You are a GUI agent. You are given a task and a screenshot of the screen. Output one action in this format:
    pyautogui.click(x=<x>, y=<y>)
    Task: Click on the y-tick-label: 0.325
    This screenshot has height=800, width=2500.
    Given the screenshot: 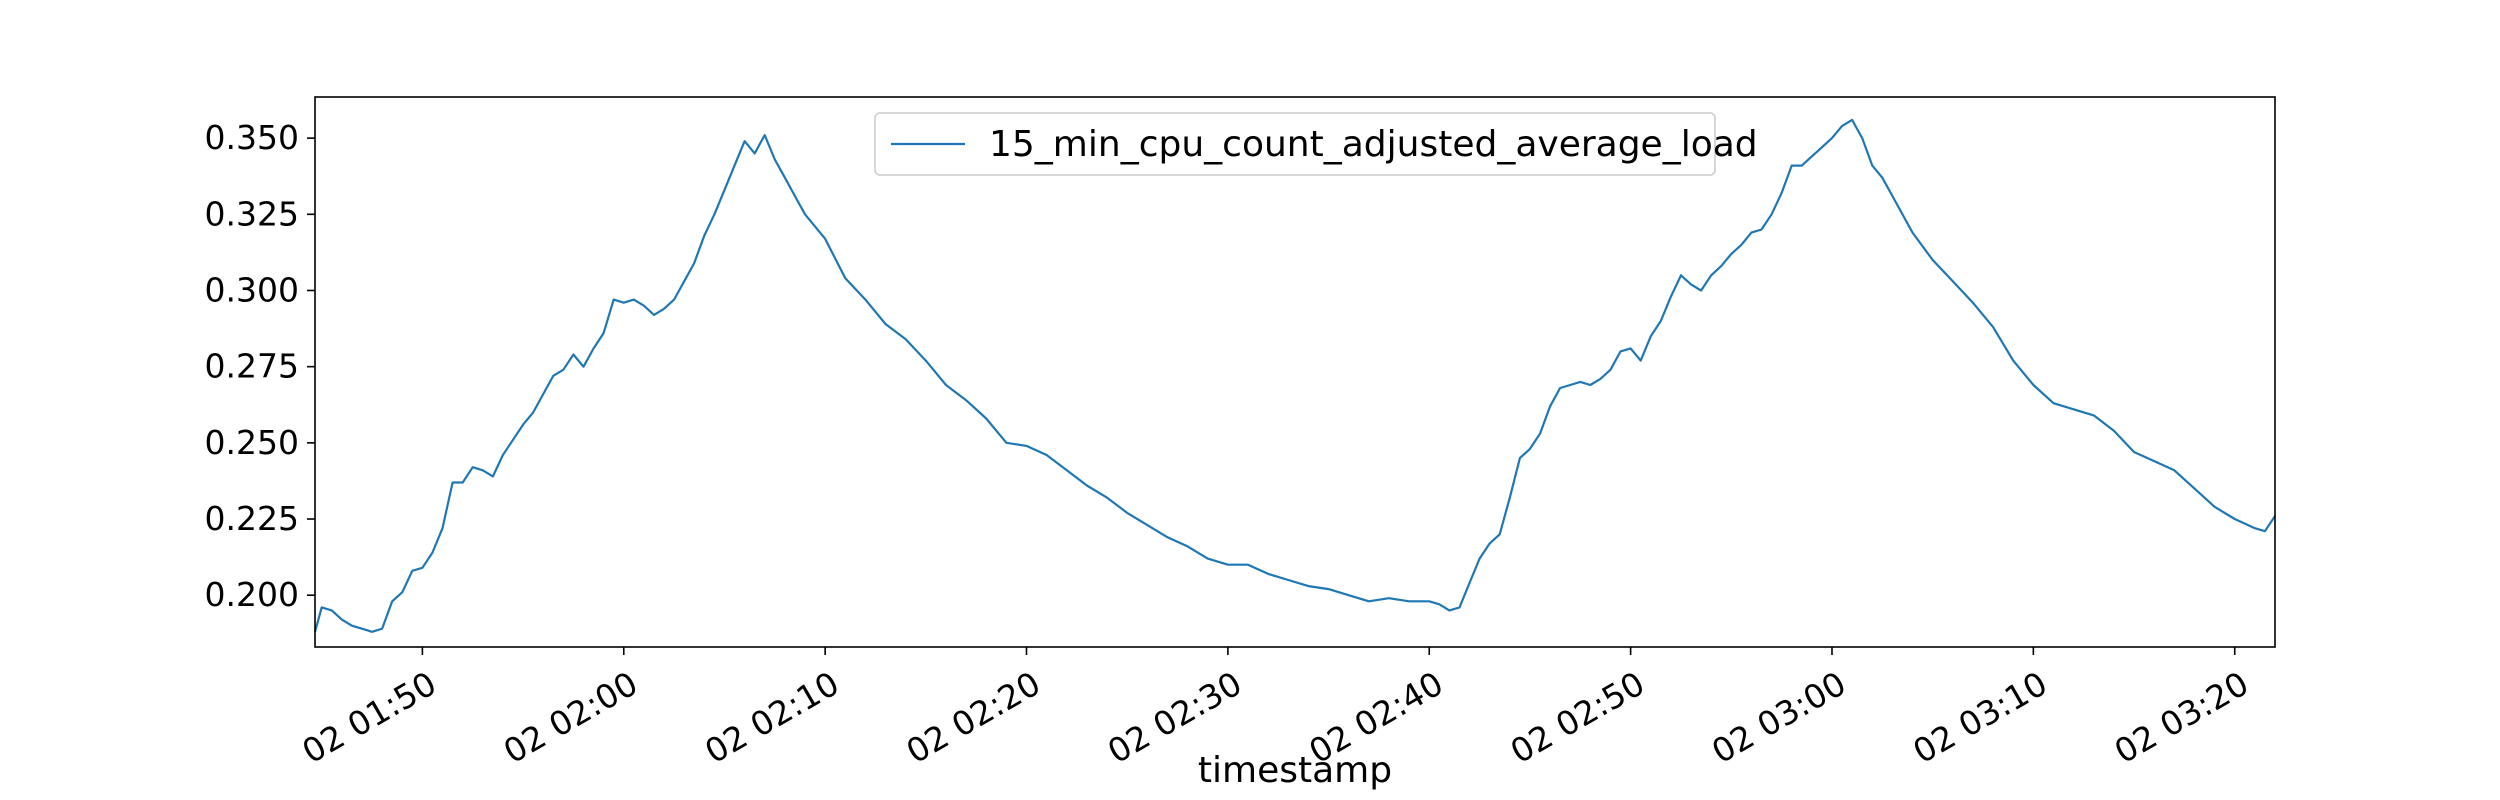 What is the action you would take?
    pyautogui.click(x=252, y=213)
    